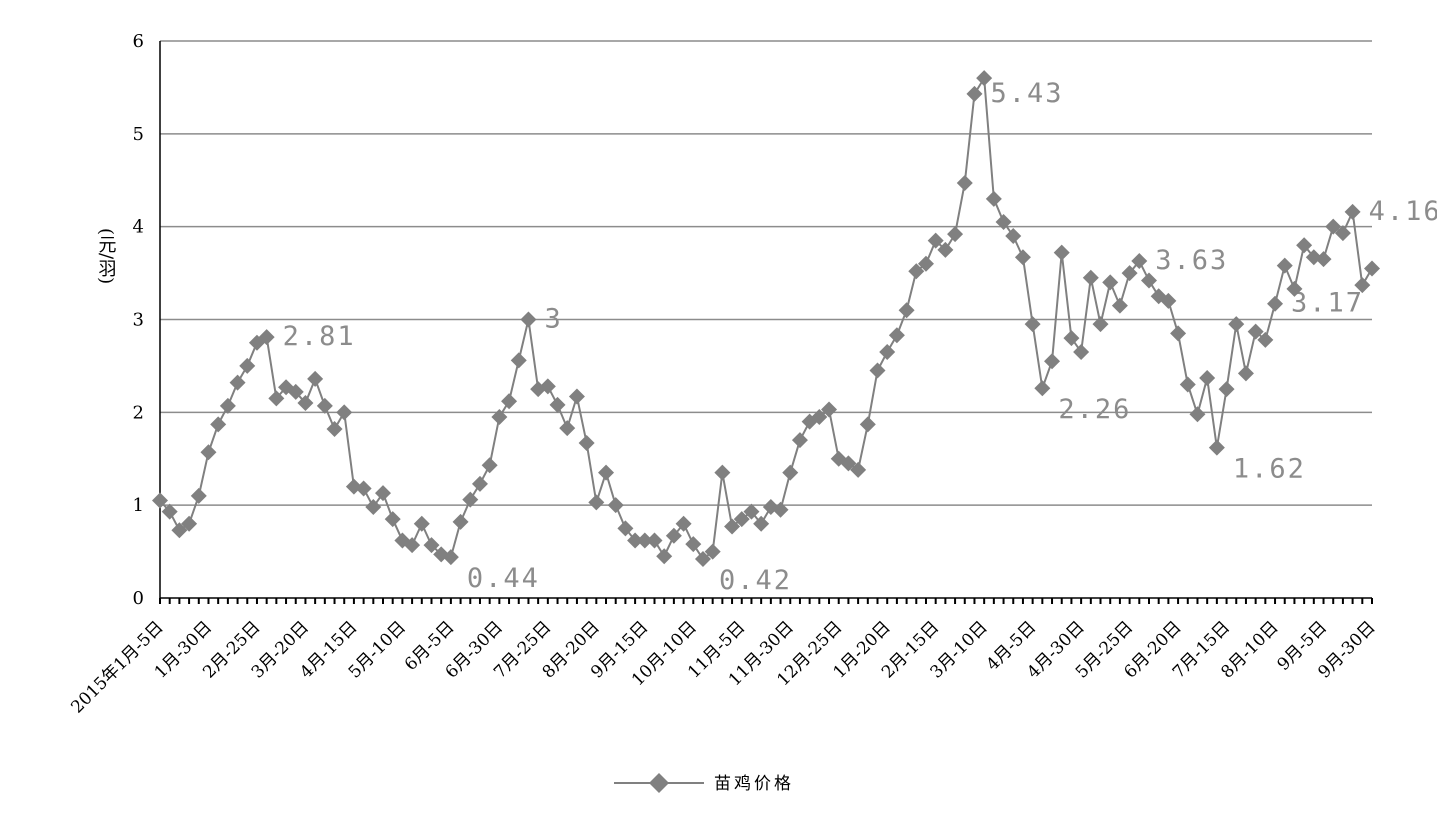 Image resolution: width=1437 pixels, height=820 pixels. Describe the element at coordinates (503, 578) in the screenshot. I see `data-label: 0.44` at that location.